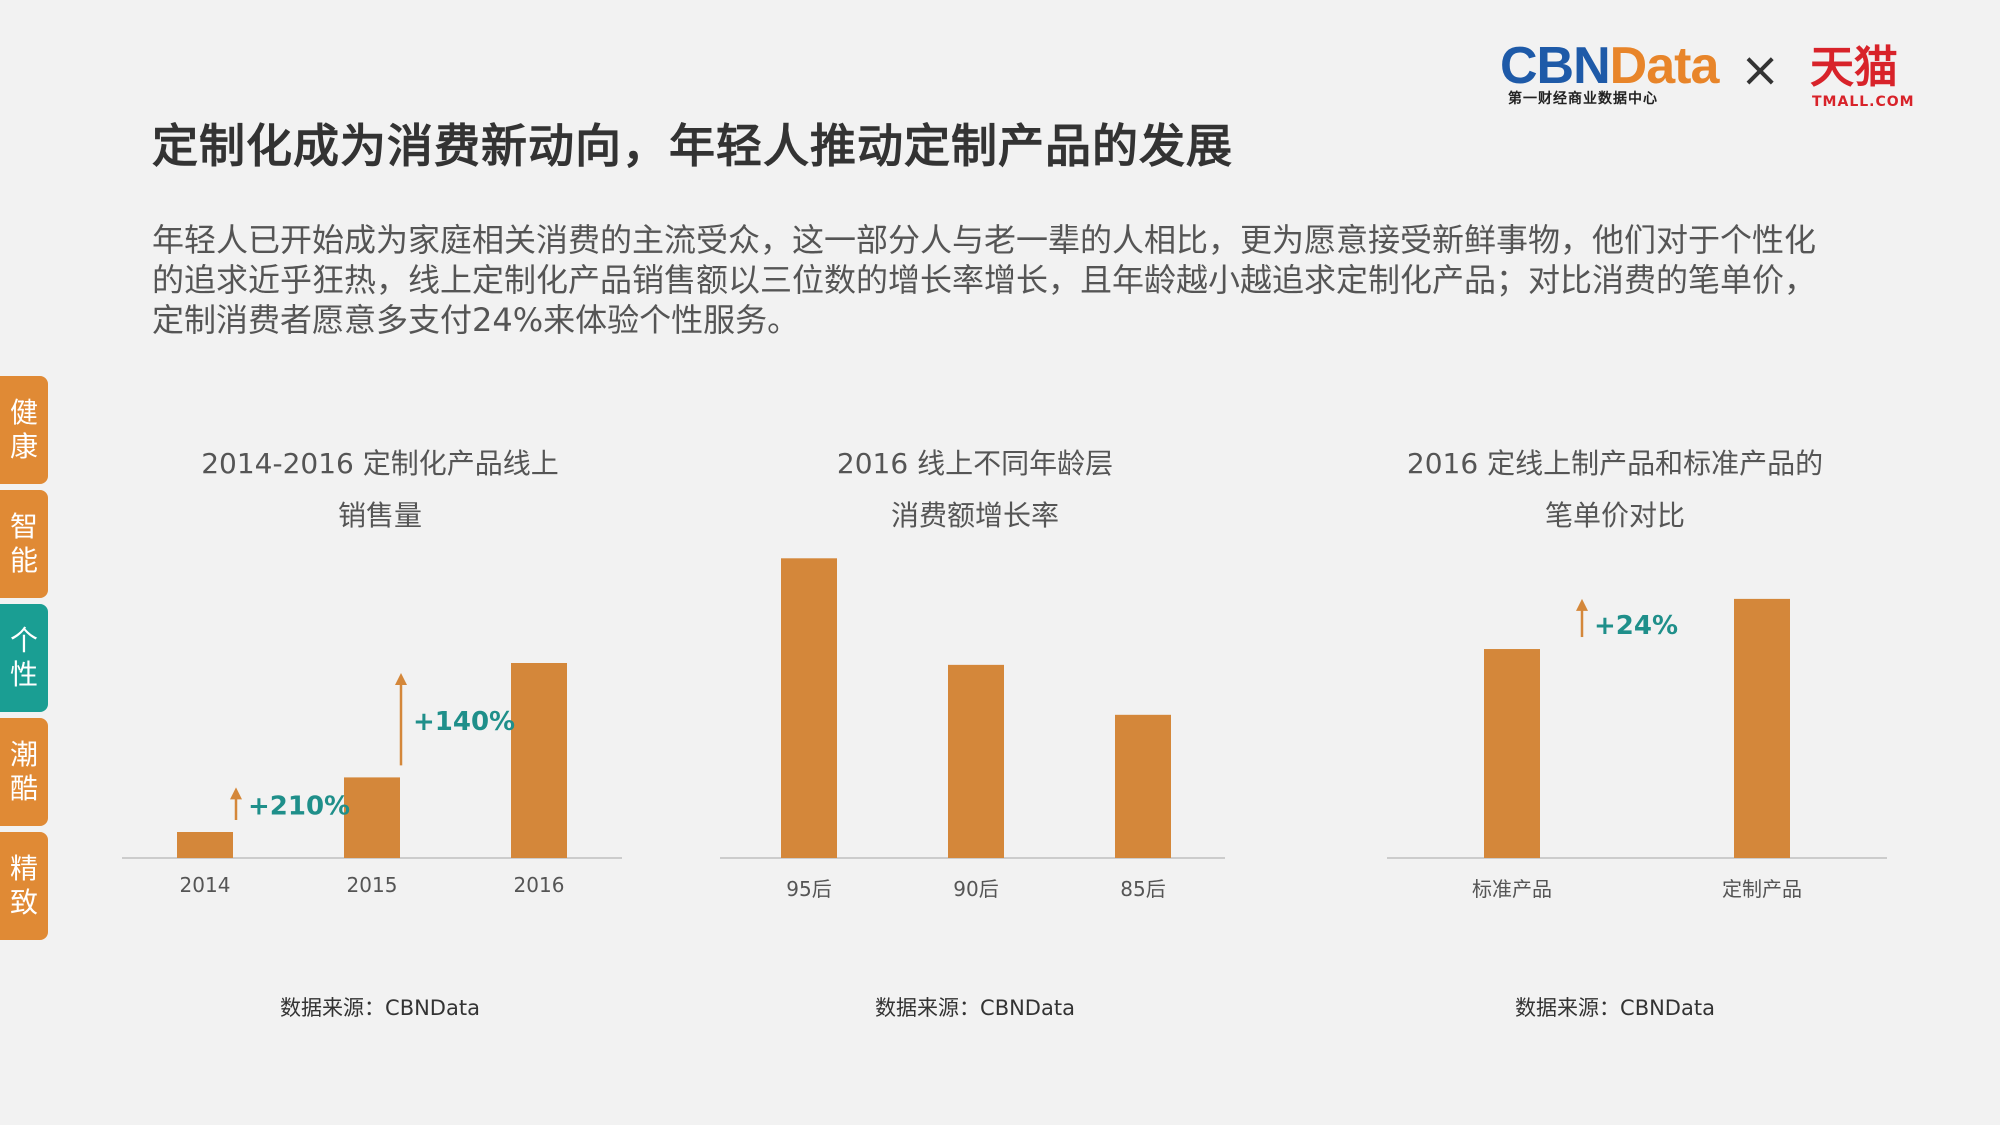  I want to click on side-tab-label: 健, so click(23, 412).